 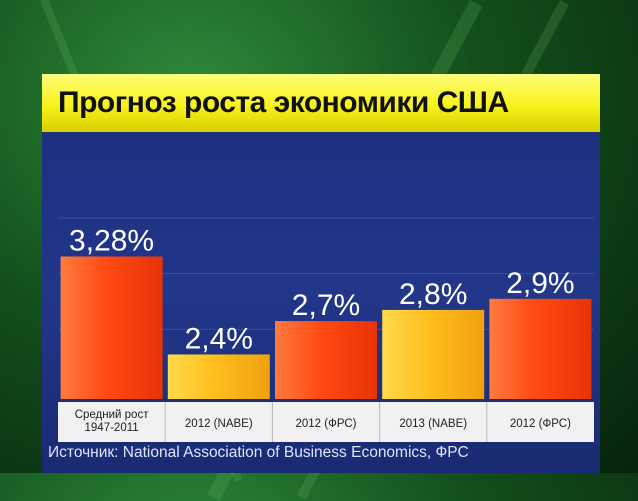 What do you see at coordinates (540, 283) in the screenshot?
I see `bar-value-label: 2,9%` at bounding box center [540, 283].